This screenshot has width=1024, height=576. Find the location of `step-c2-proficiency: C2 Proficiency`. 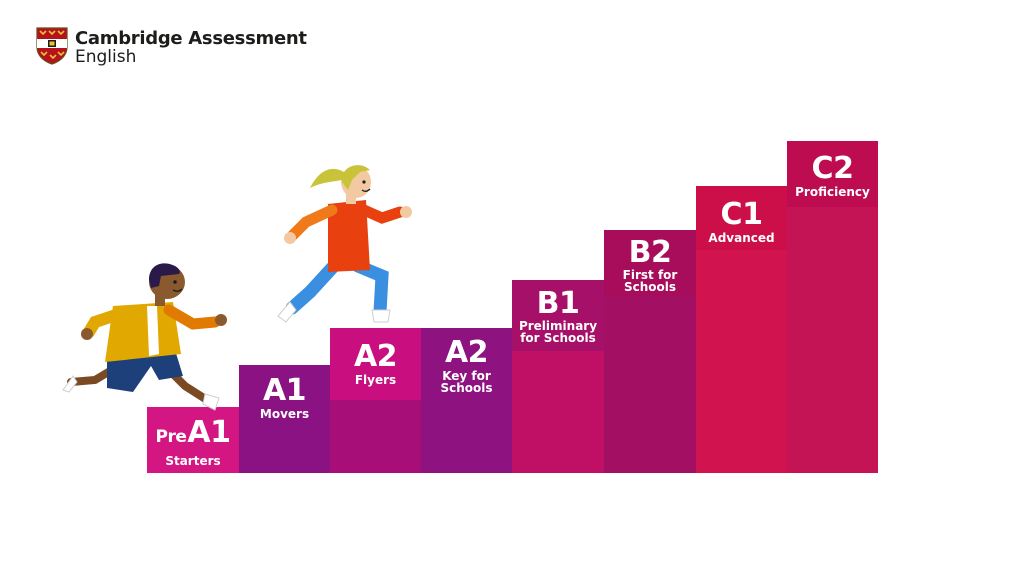

step-c2-proficiency: C2 Proficiency is located at coordinates (832, 307).